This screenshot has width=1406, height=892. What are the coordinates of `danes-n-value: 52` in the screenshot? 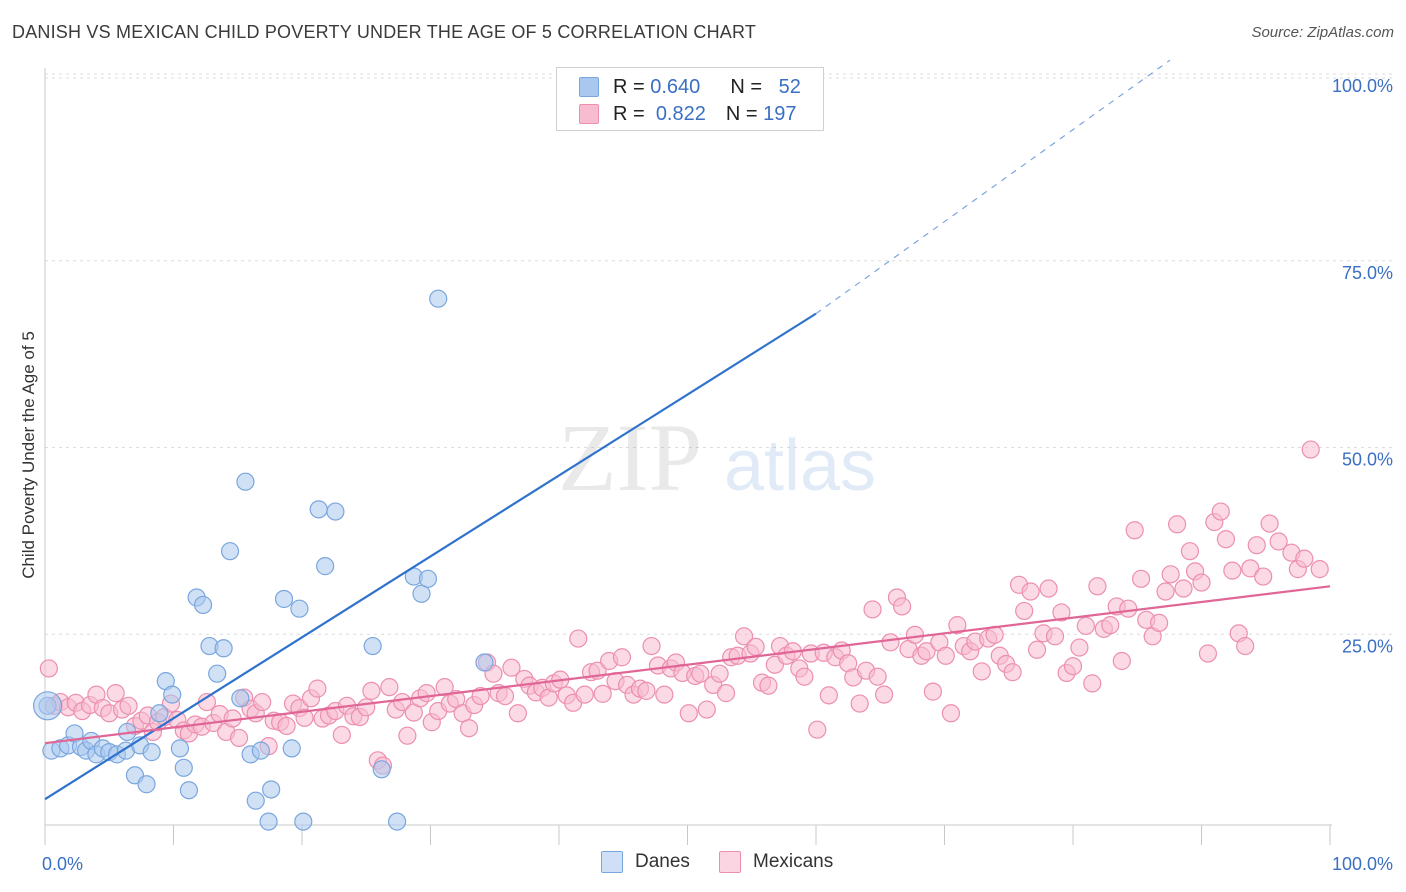 It's located at (789, 86).